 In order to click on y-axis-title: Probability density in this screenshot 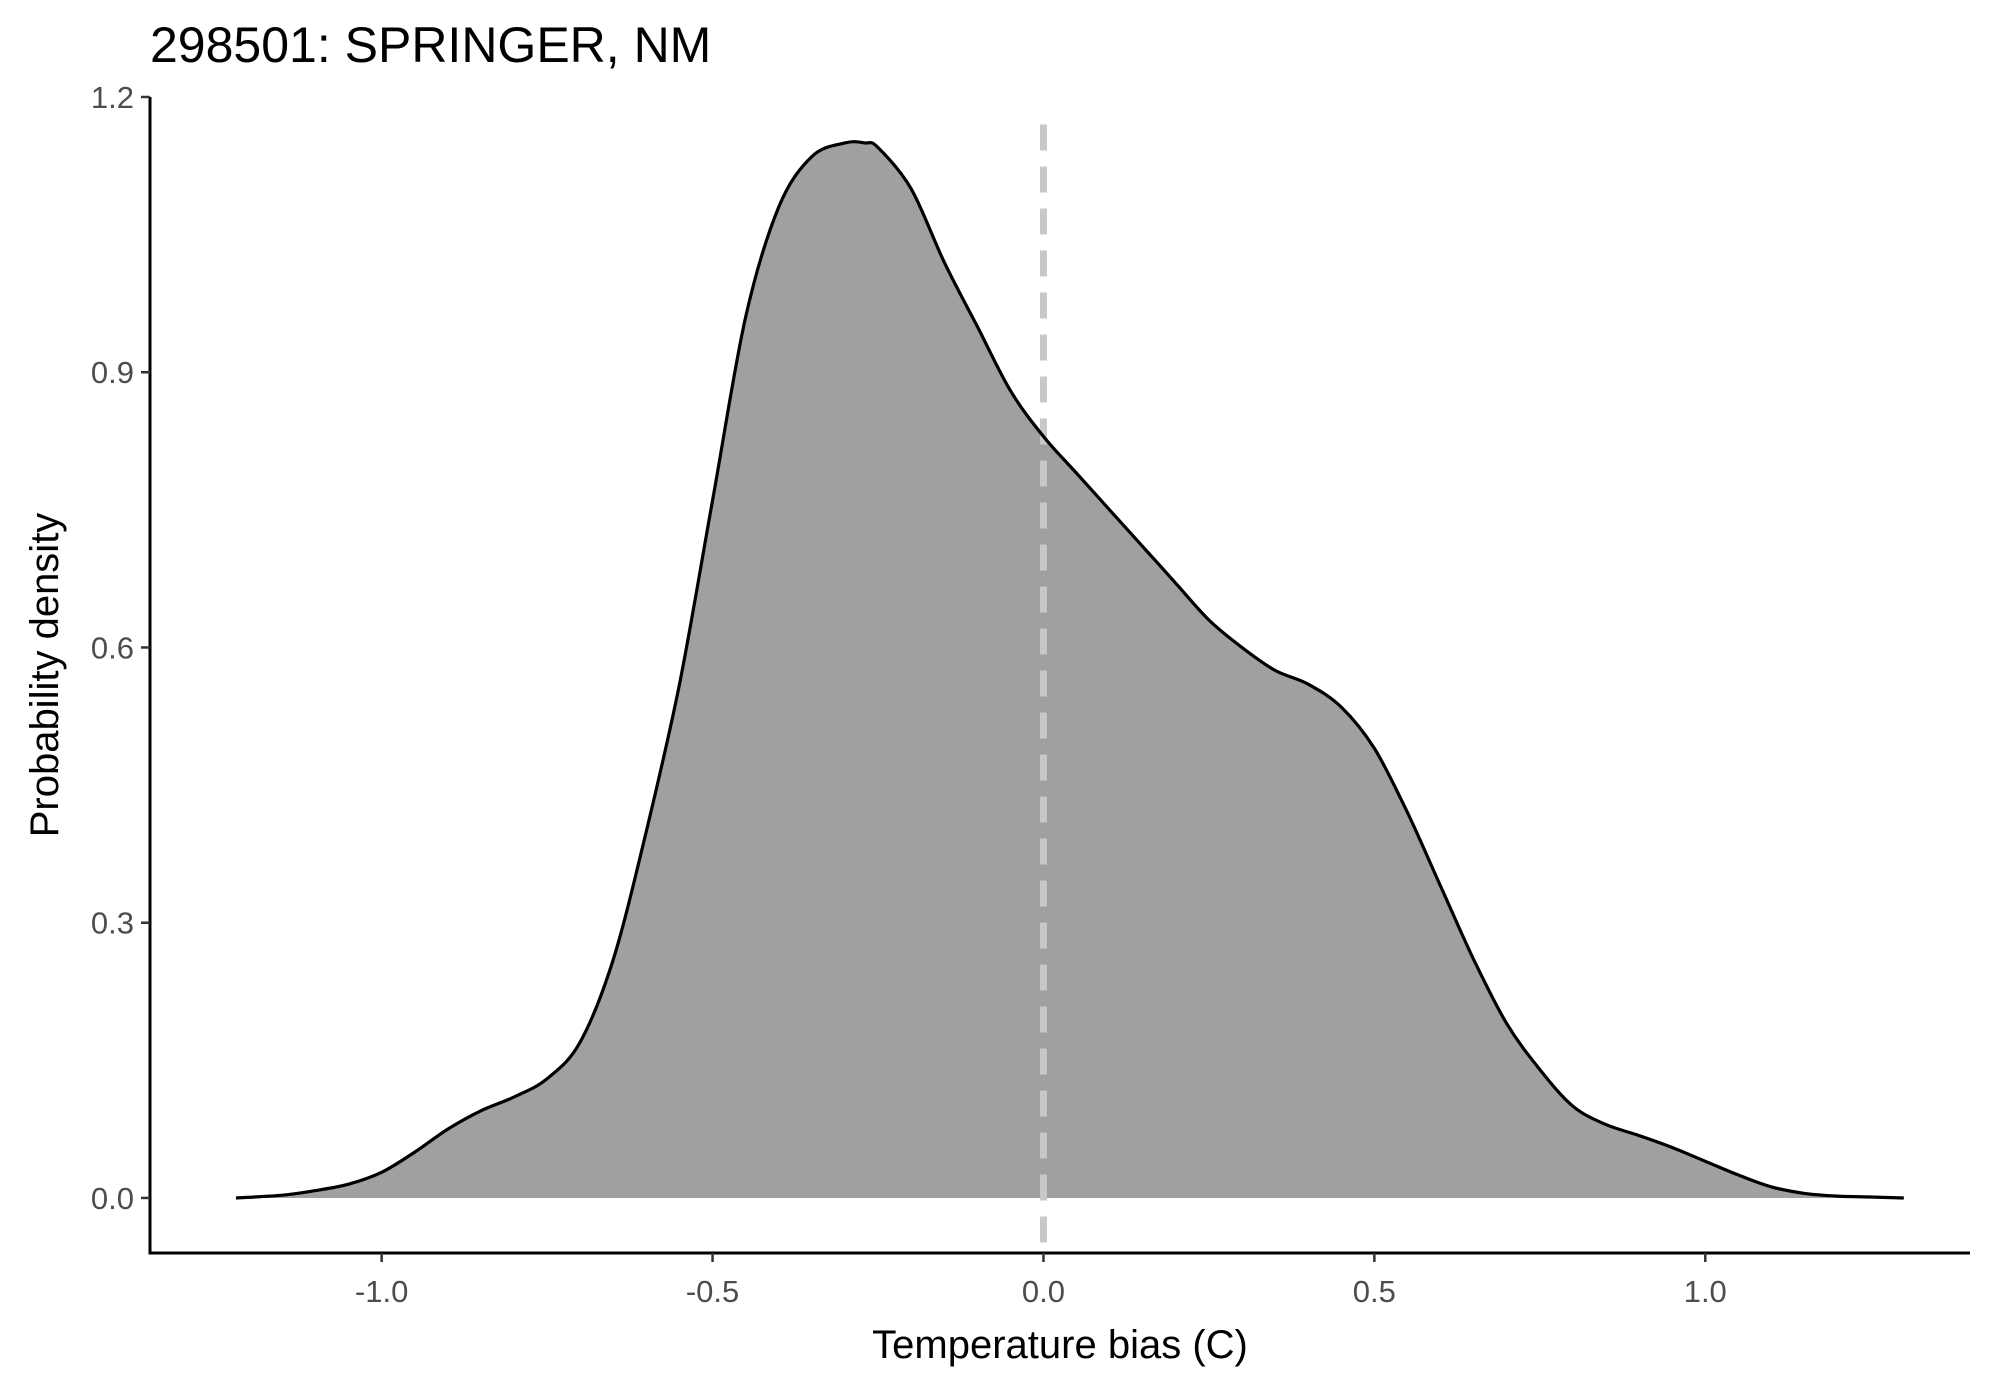, I will do `click(45, 675)`.